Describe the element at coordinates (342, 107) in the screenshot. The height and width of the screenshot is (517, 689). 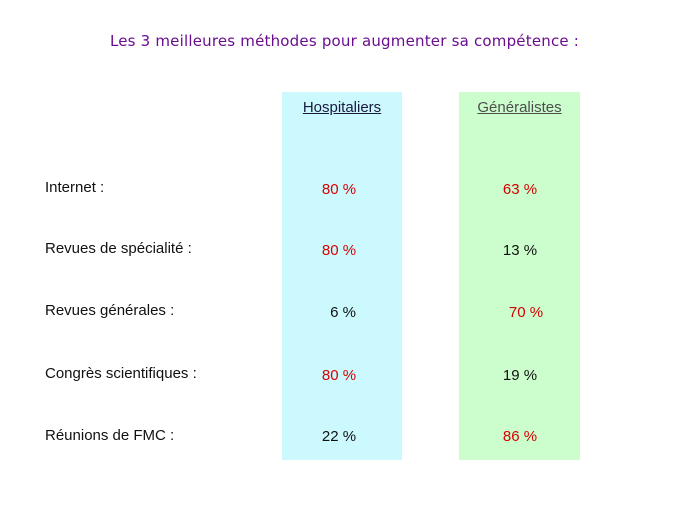
I see `hospitaliers-header: Hospitaliers` at that location.